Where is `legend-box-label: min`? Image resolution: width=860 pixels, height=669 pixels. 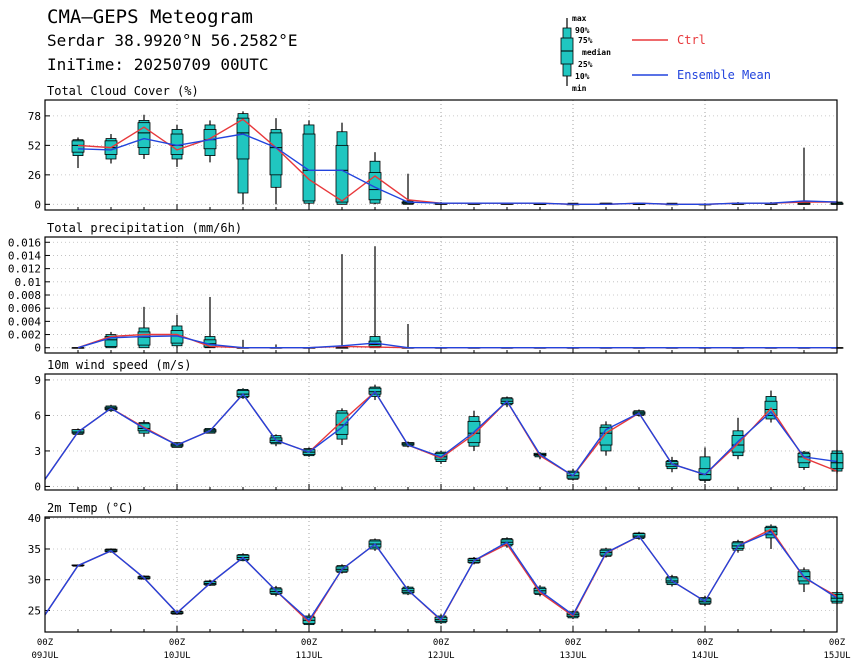
legend-box-label: min is located at coordinates (579, 88).